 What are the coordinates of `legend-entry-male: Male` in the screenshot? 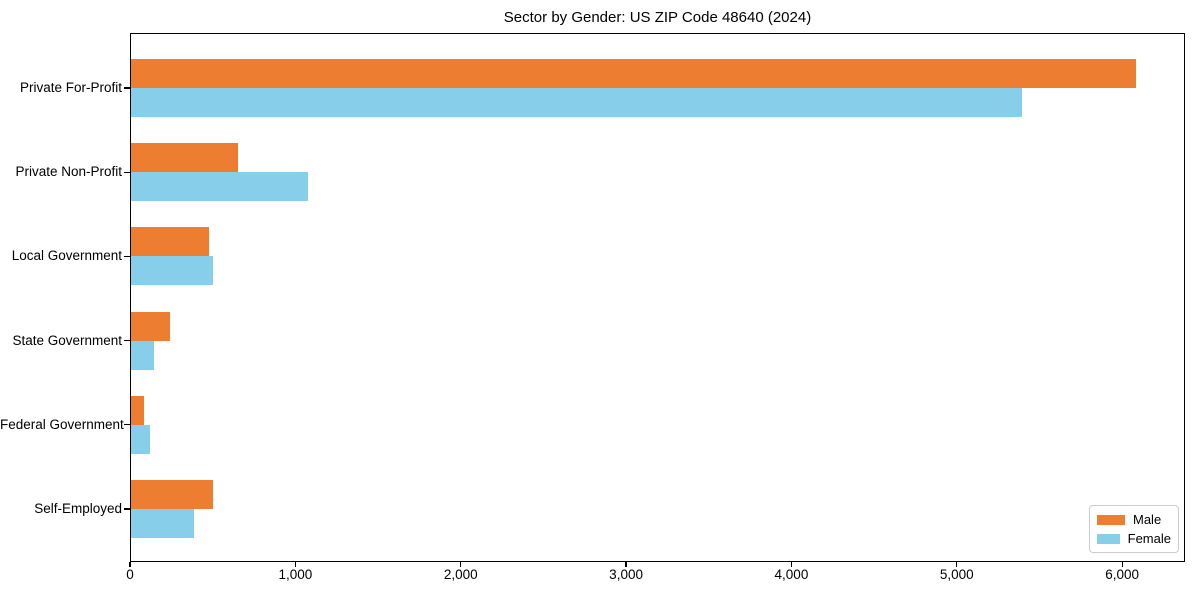 It's located at (1134, 519).